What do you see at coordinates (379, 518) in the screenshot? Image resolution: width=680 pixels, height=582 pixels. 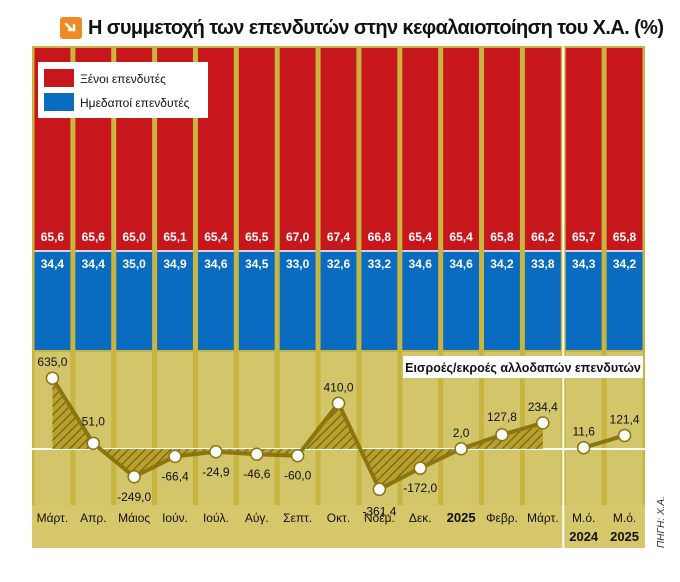 I see `x-tick-label: Νοέμ.` at bounding box center [379, 518].